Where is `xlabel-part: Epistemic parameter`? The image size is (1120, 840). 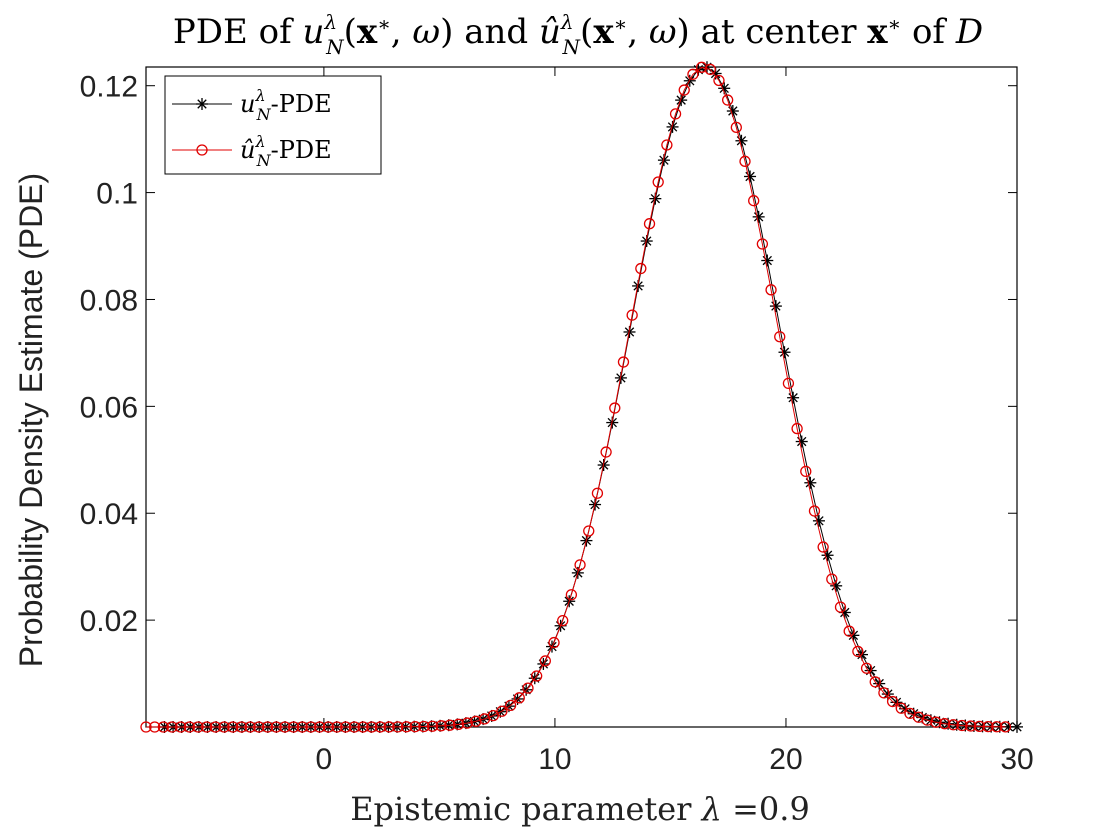 xlabel-part: Epistemic parameter is located at coordinates (525, 809).